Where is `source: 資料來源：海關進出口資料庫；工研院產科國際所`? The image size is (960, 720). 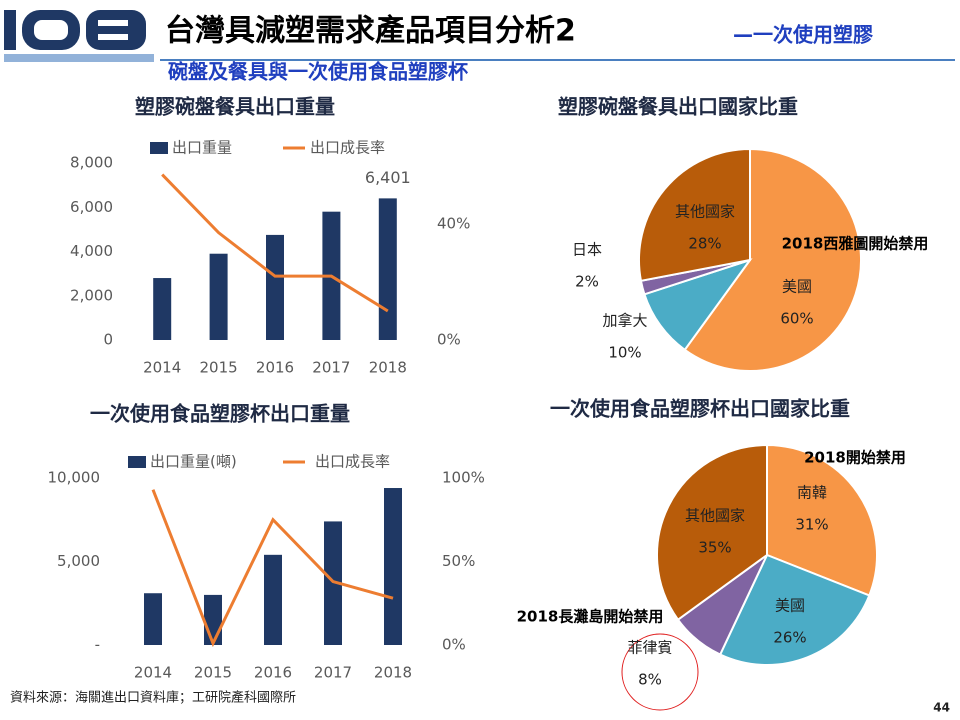 source: 資料來源：海關進出口資料庫；工研院產科國際所 is located at coordinates (153, 698).